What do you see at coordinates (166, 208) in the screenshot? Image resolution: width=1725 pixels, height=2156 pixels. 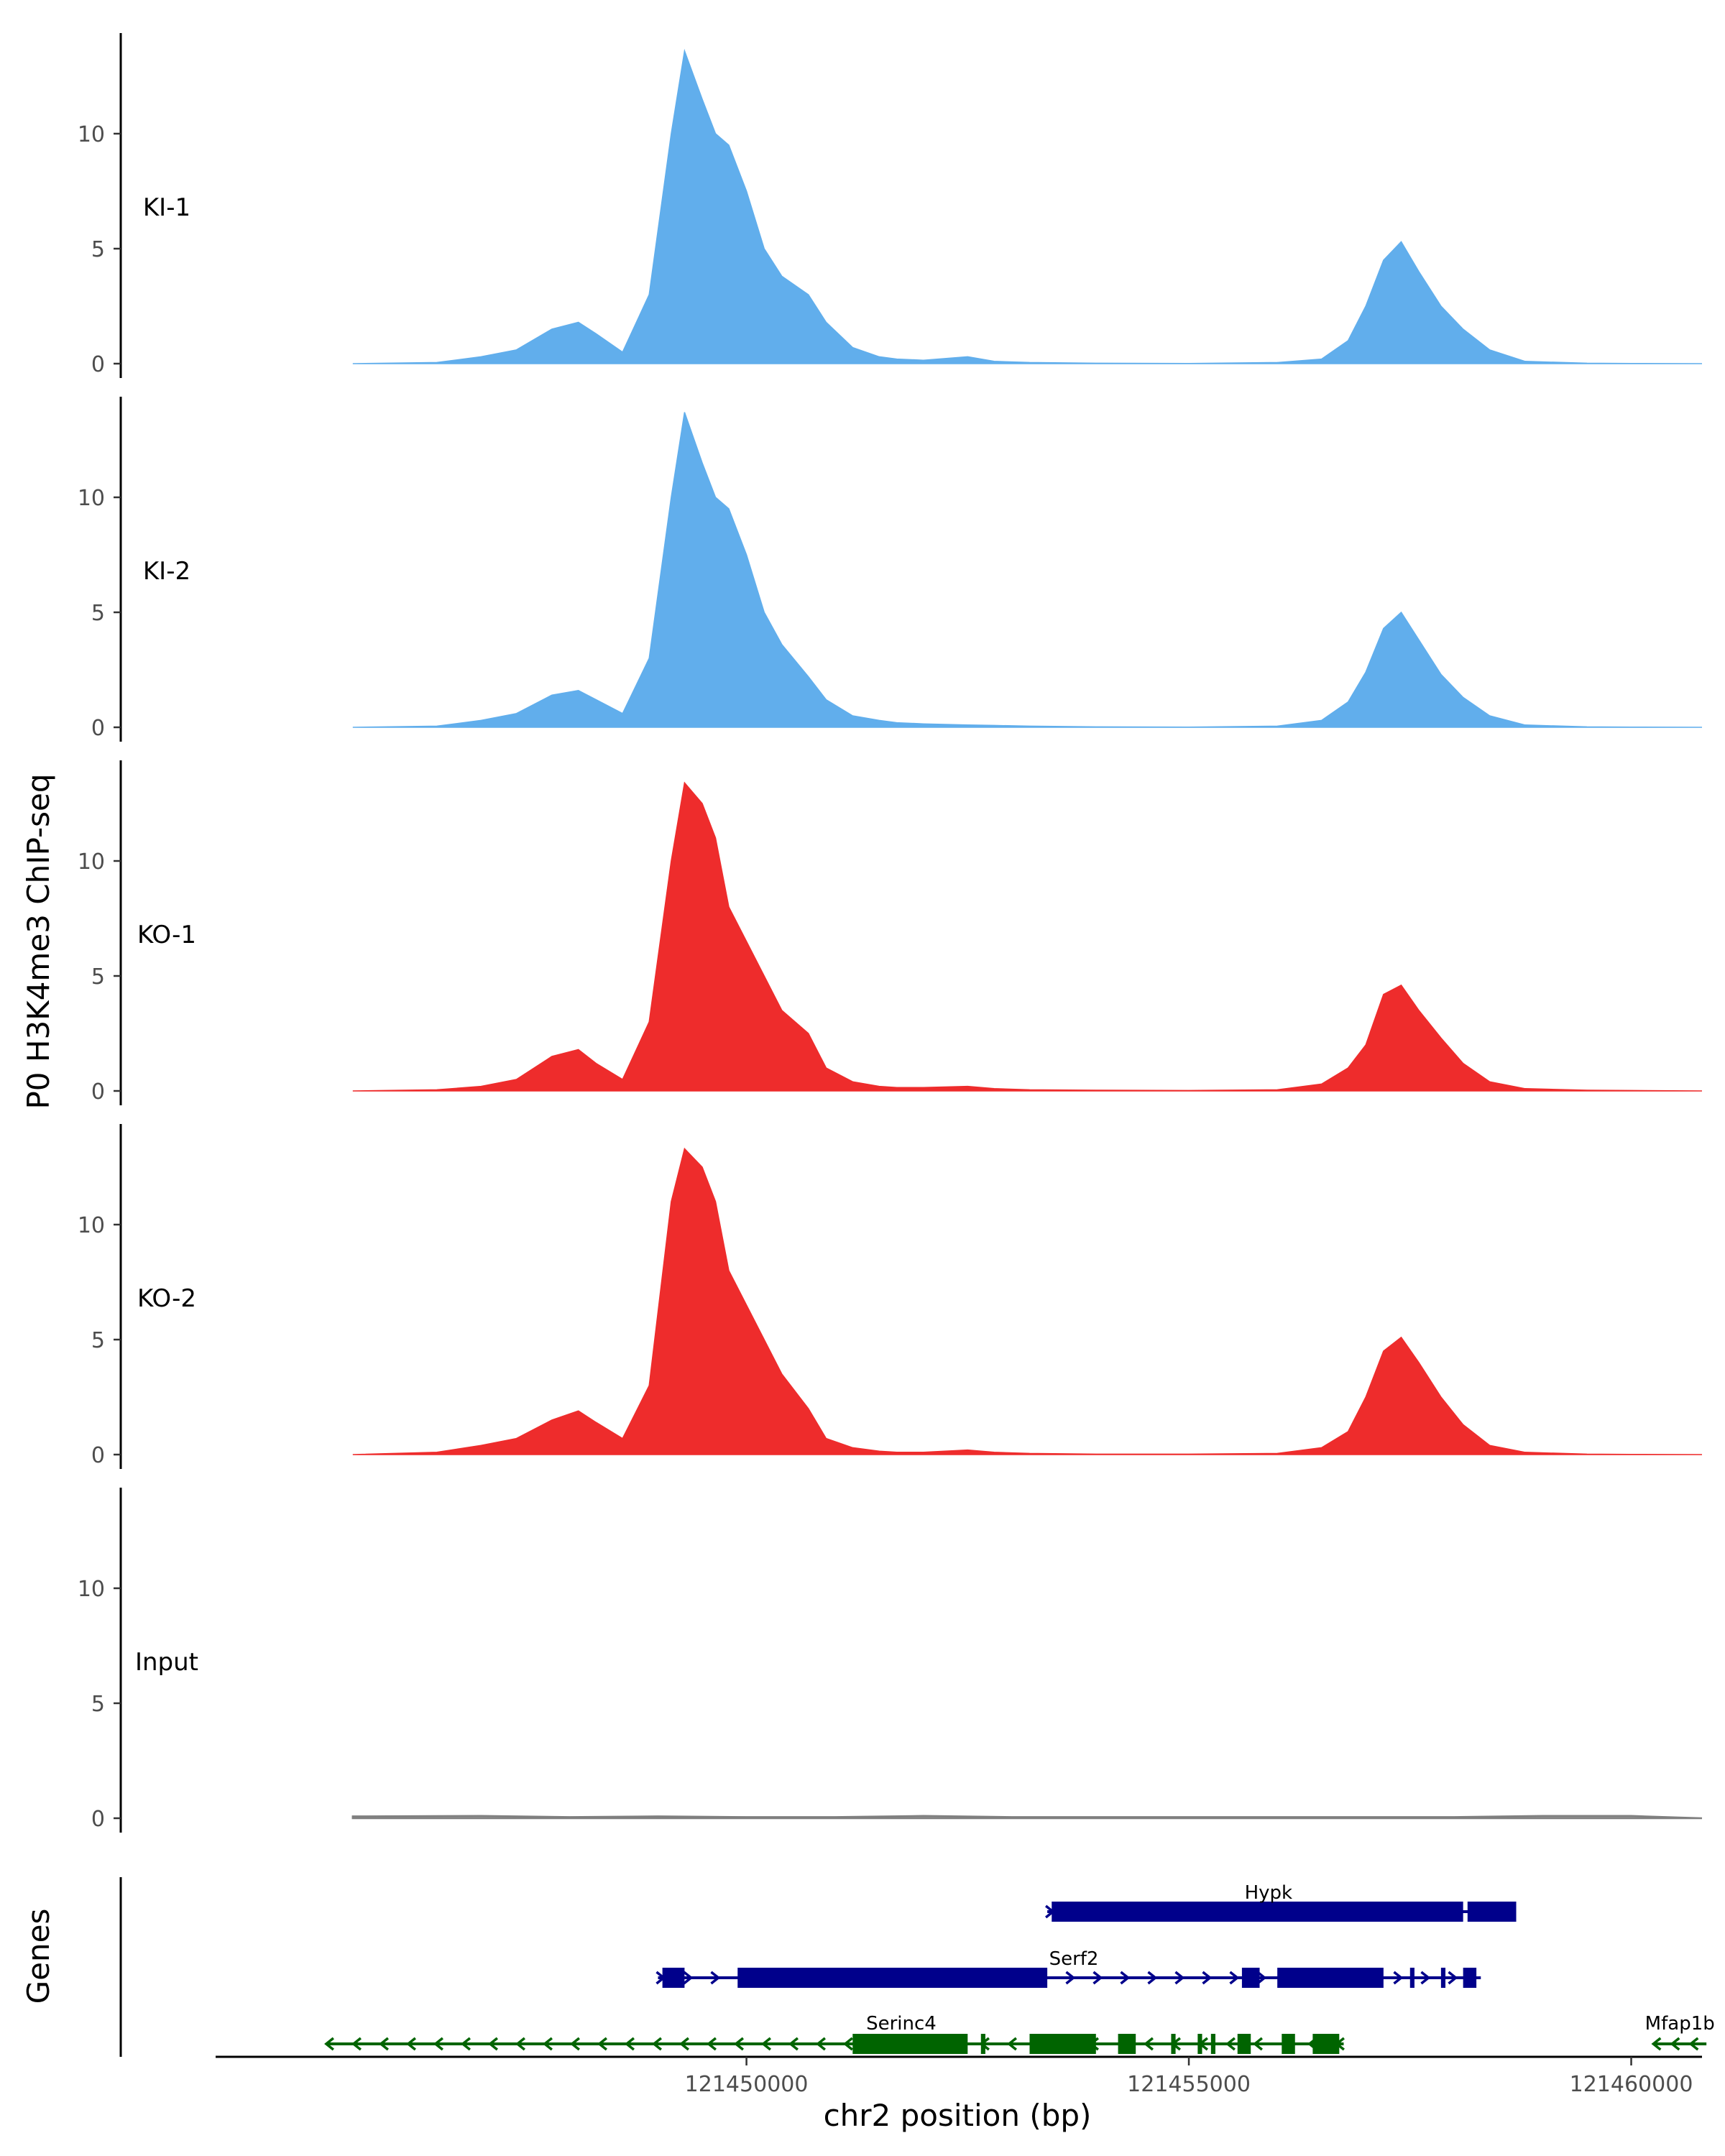 I see `track-label-ki-1: KI-1` at bounding box center [166, 208].